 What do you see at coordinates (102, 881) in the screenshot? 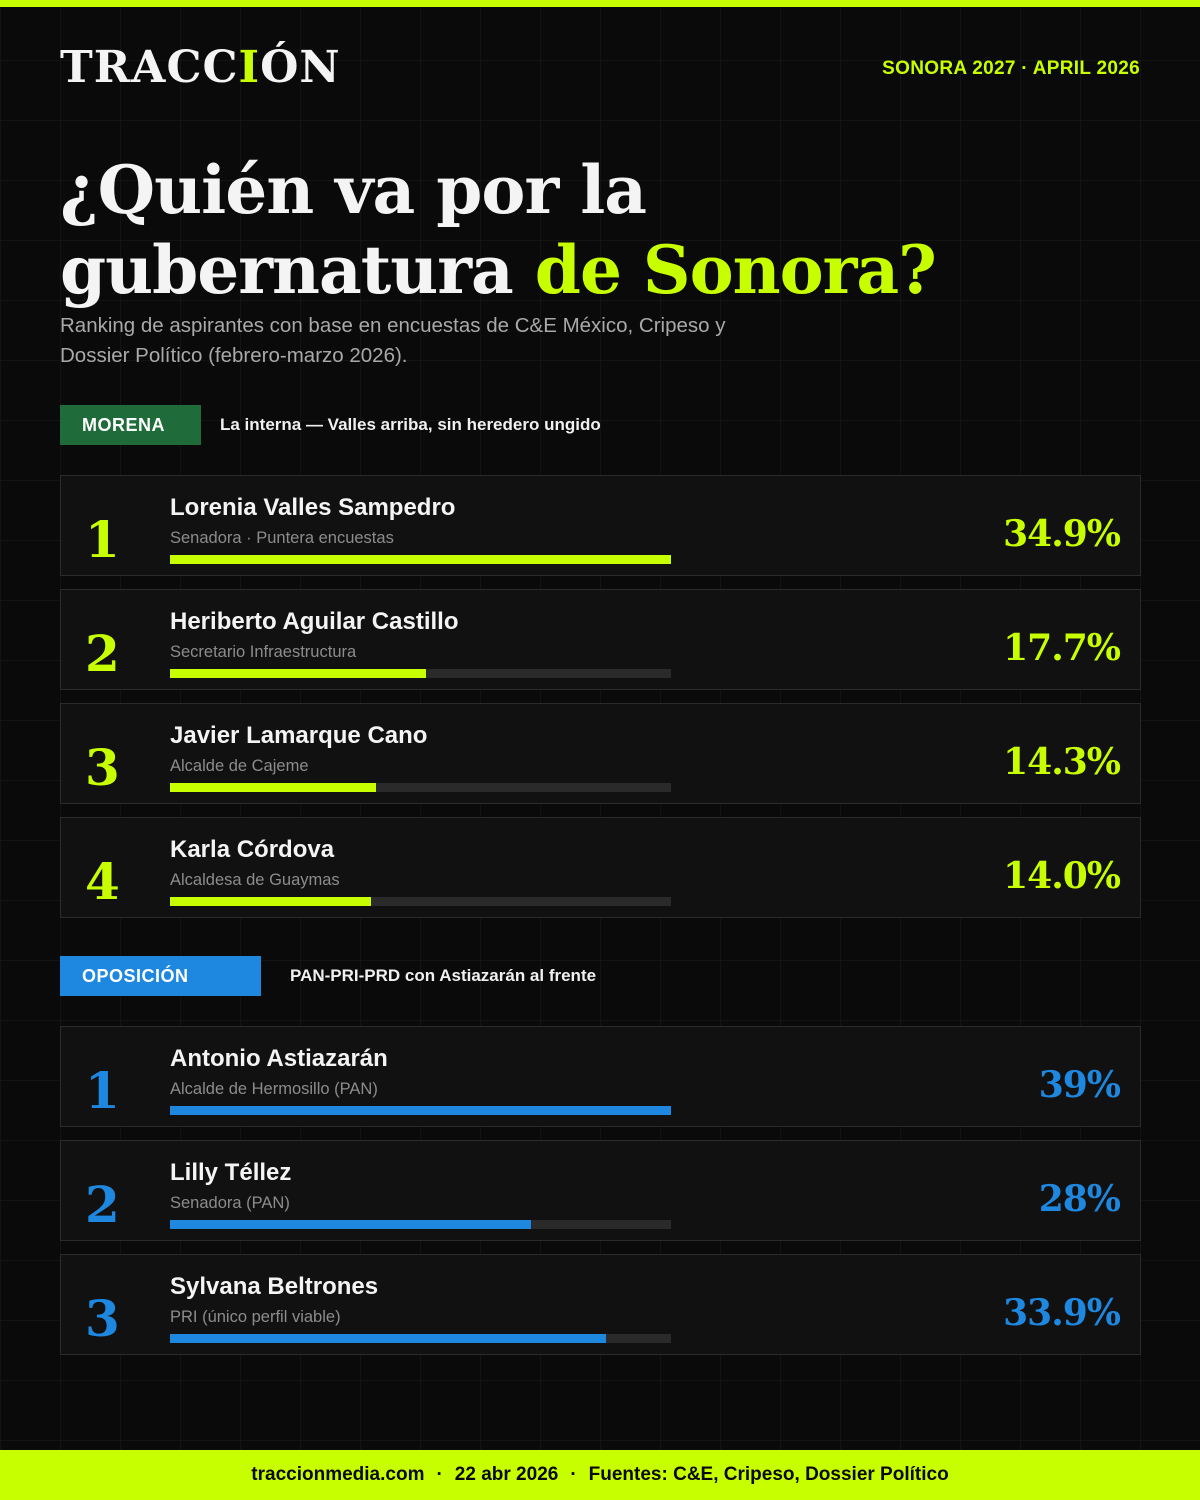
I see `rank-number: 4` at bounding box center [102, 881].